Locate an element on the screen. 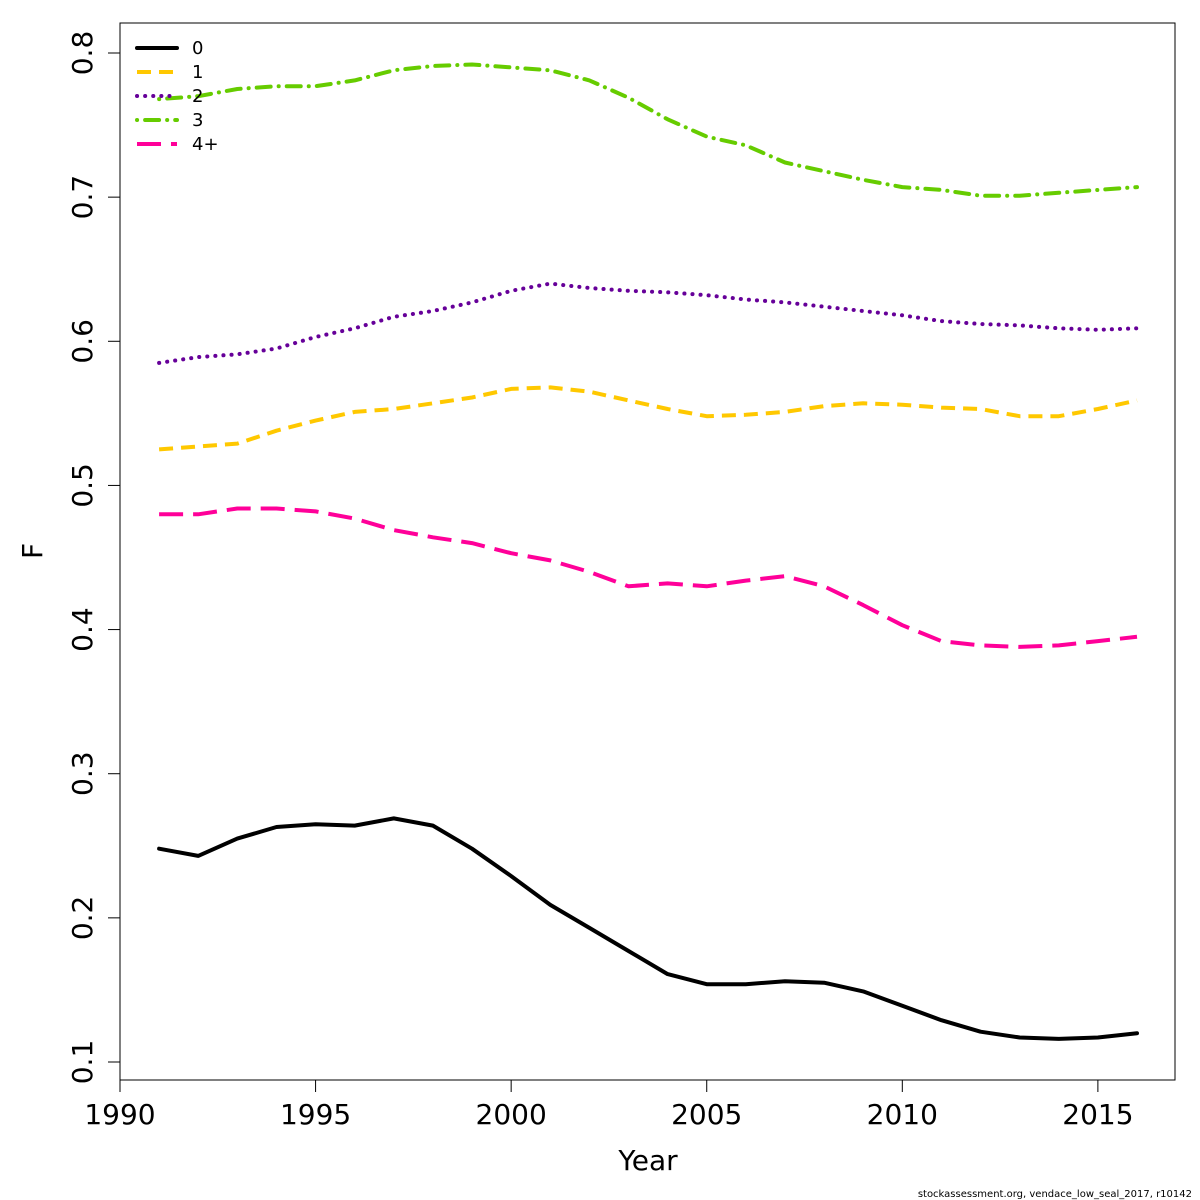 This screenshot has width=1200, height=1200. legend-label-2: 2 is located at coordinates (197, 96).